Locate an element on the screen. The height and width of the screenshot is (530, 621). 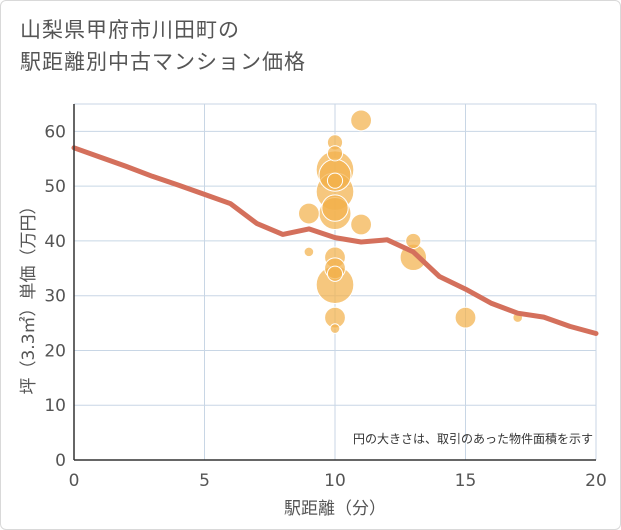
x-axis-title: 駅距離（分） is located at coordinates (335, 509).